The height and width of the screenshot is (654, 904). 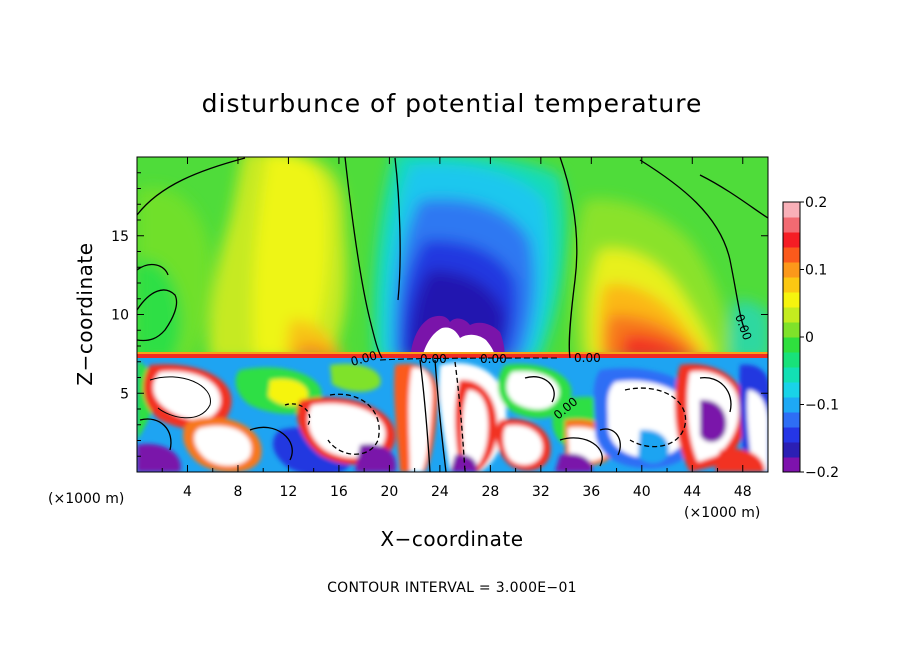 I want to click on x-tick-label: 48, so click(x=743, y=492).